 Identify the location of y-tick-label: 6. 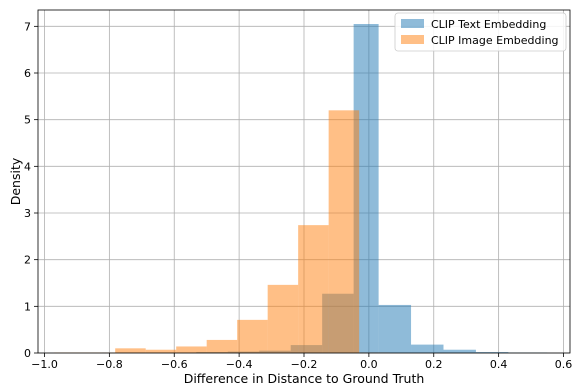
(27, 73).